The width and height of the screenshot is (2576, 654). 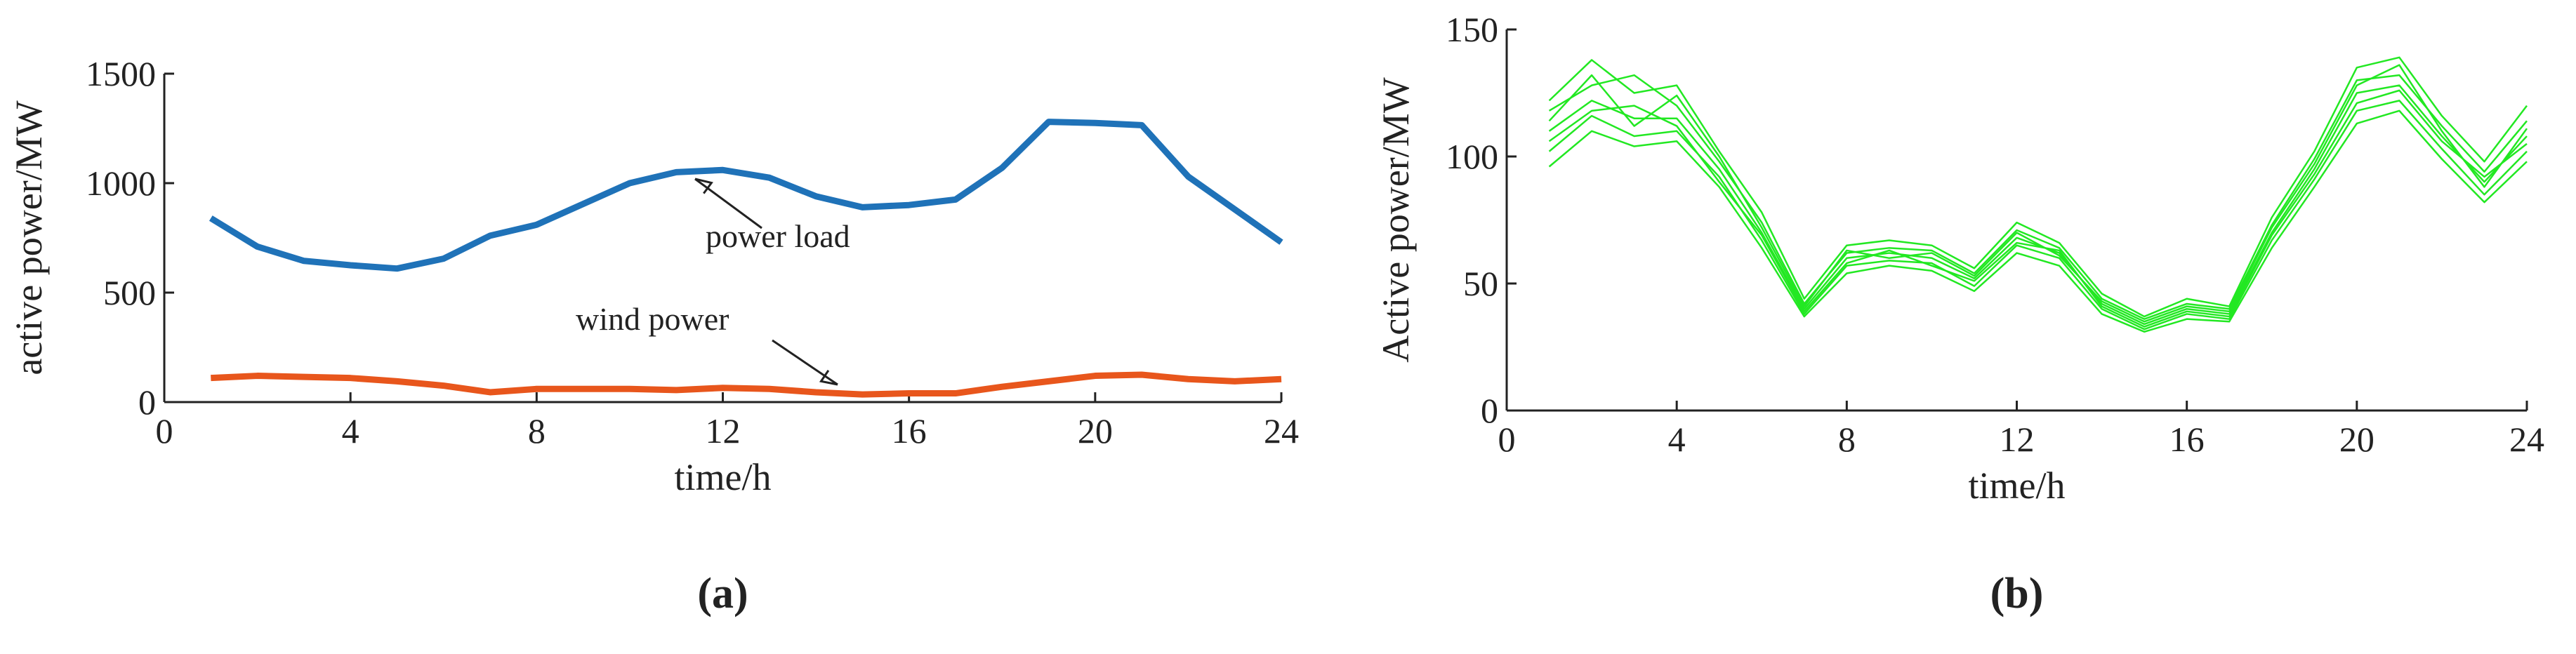 I want to click on annotation: wind power, so click(x=652, y=319).